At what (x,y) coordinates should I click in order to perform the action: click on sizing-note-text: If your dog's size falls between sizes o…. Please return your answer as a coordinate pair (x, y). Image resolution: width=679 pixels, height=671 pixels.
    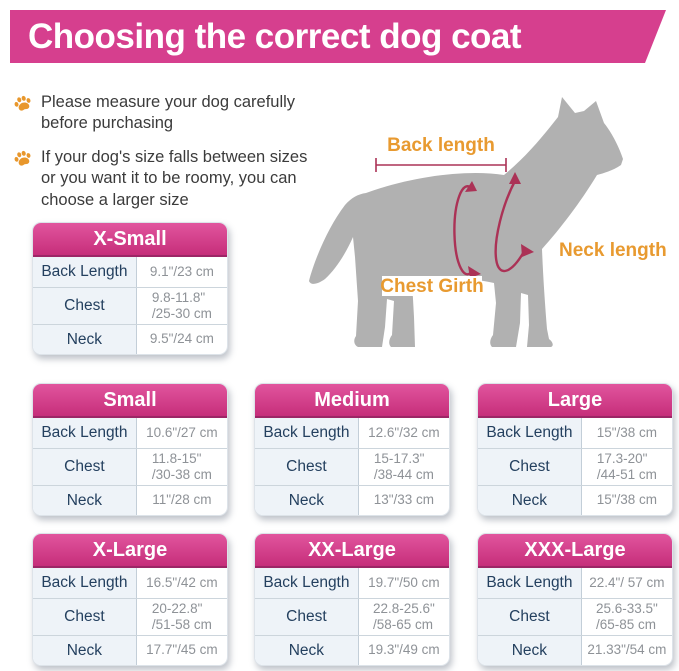
    Looking at the image, I should click on (174, 178).